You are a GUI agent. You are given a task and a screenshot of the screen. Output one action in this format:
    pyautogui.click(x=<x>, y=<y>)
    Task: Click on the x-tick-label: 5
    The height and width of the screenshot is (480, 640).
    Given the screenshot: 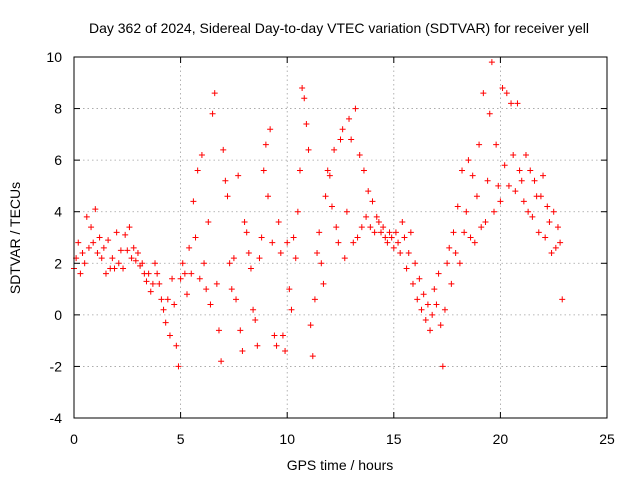 What is the action you would take?
    pyautogui.click(x=181, y=439)
    